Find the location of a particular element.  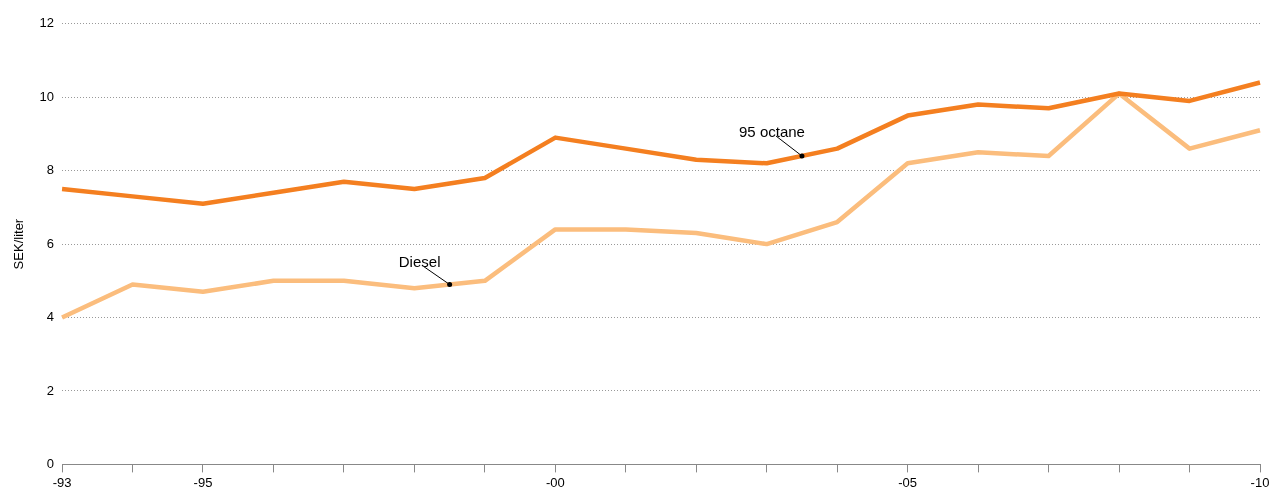

y-tick-label: 12 is located at coordinates (47, 23).